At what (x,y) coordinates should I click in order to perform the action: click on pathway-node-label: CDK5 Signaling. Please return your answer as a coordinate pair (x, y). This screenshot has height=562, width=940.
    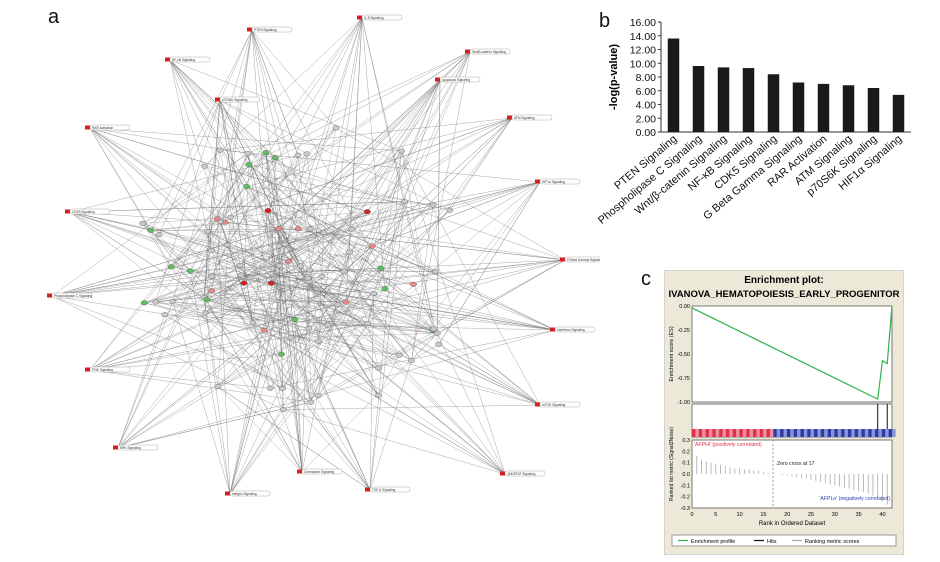
    Looking at the image, I should click on (83, 212).